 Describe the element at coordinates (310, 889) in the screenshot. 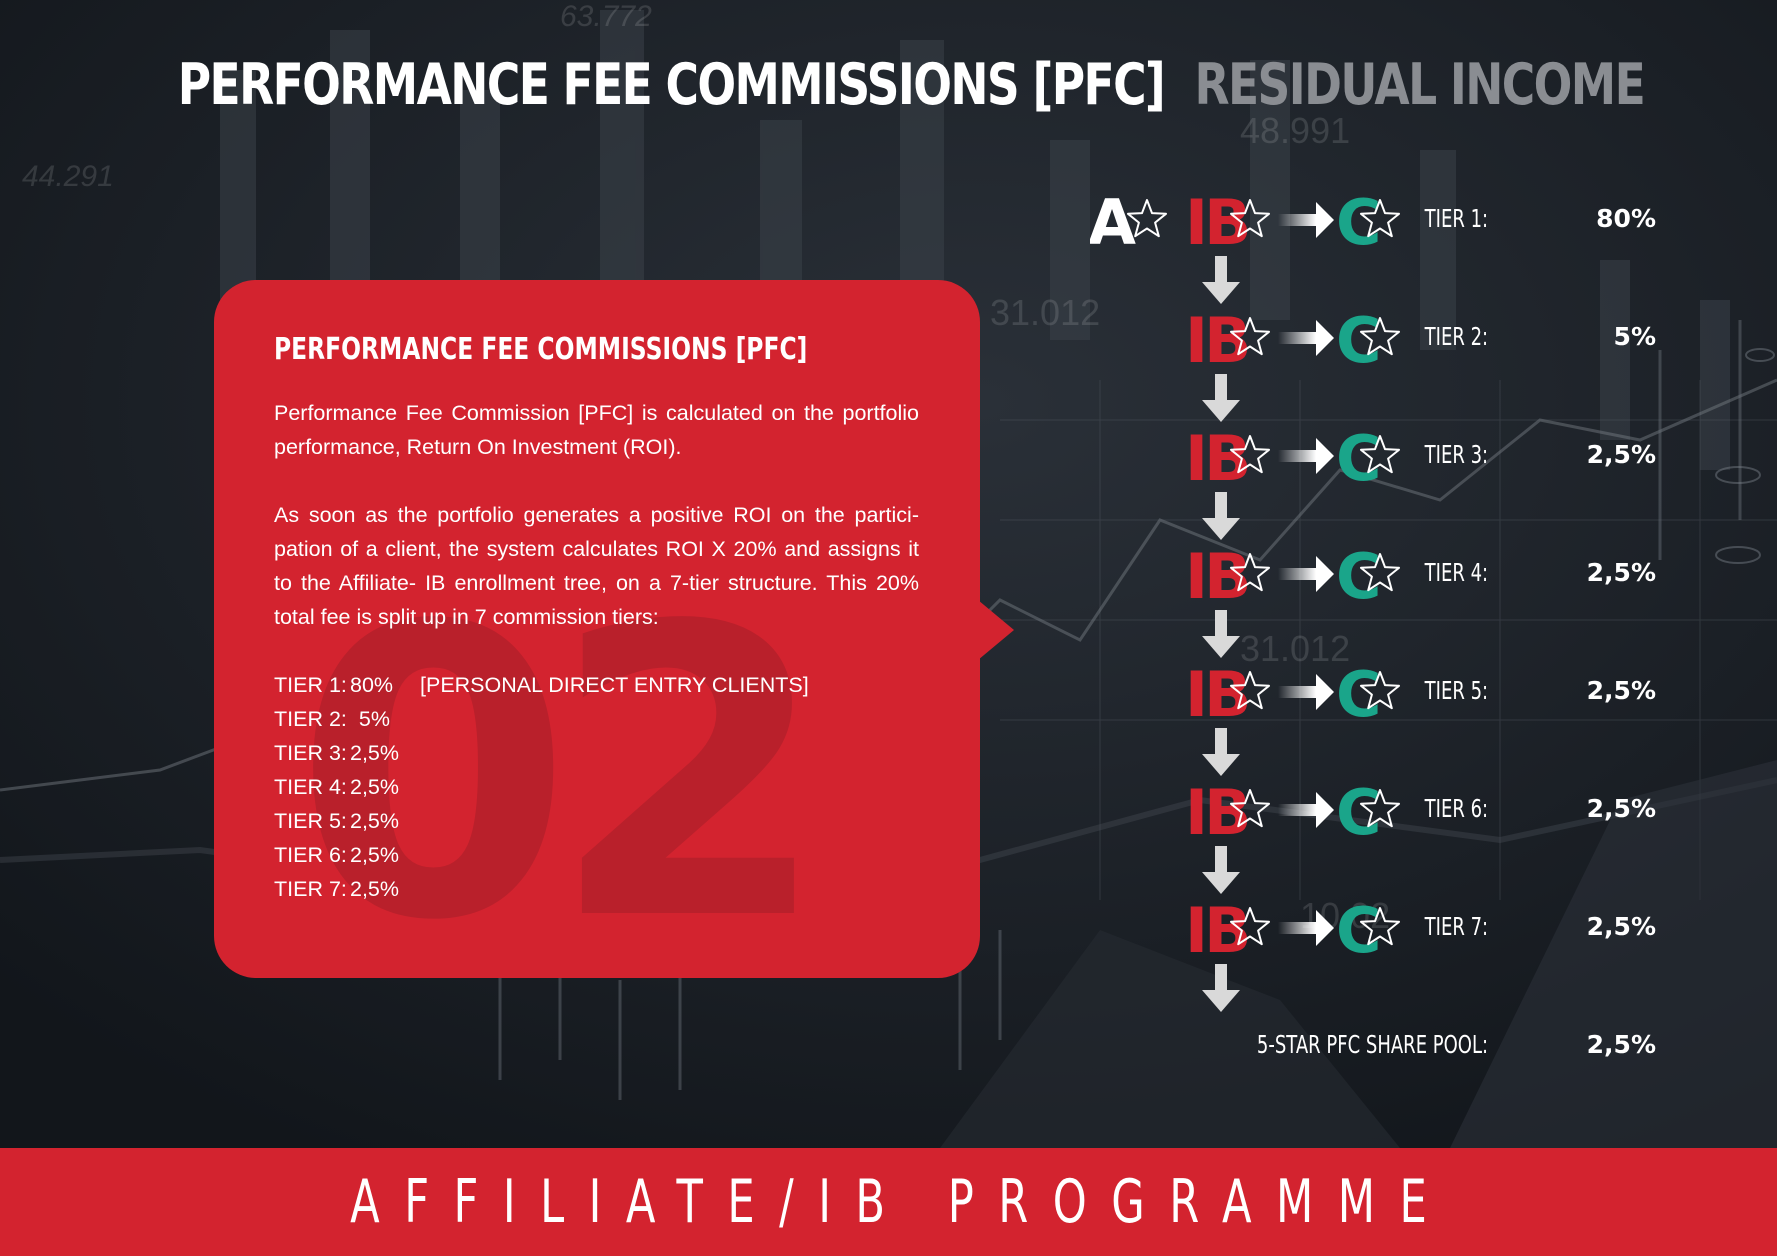

I see `tier-label: TIER 7:` at that location.